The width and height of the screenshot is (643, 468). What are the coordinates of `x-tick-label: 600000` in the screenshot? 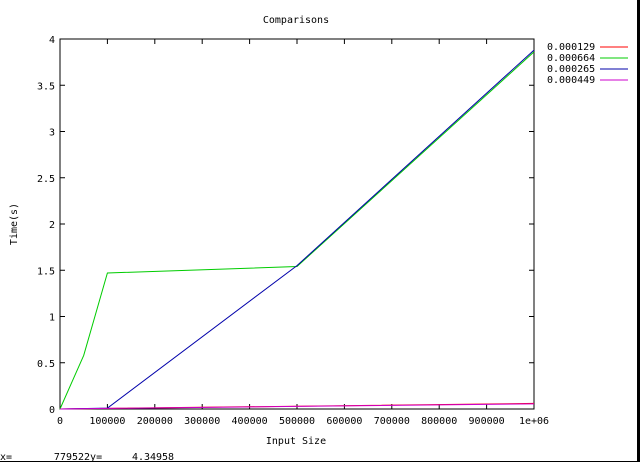 It's located at (344, 421).